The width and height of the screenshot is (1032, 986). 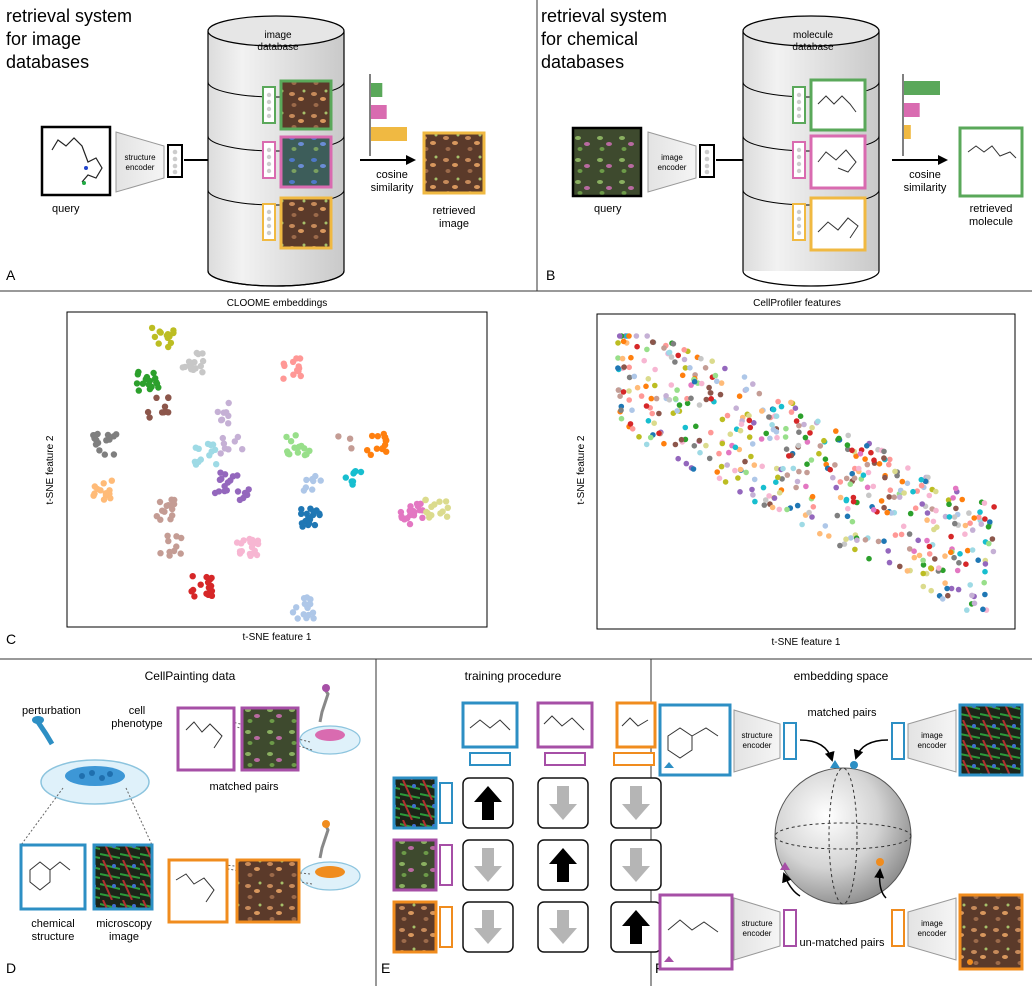 What do you see at coordinates (842, 713) in the screenshot?
I see `f-matched-label: matched pairs` at bounding box center [842, 713].